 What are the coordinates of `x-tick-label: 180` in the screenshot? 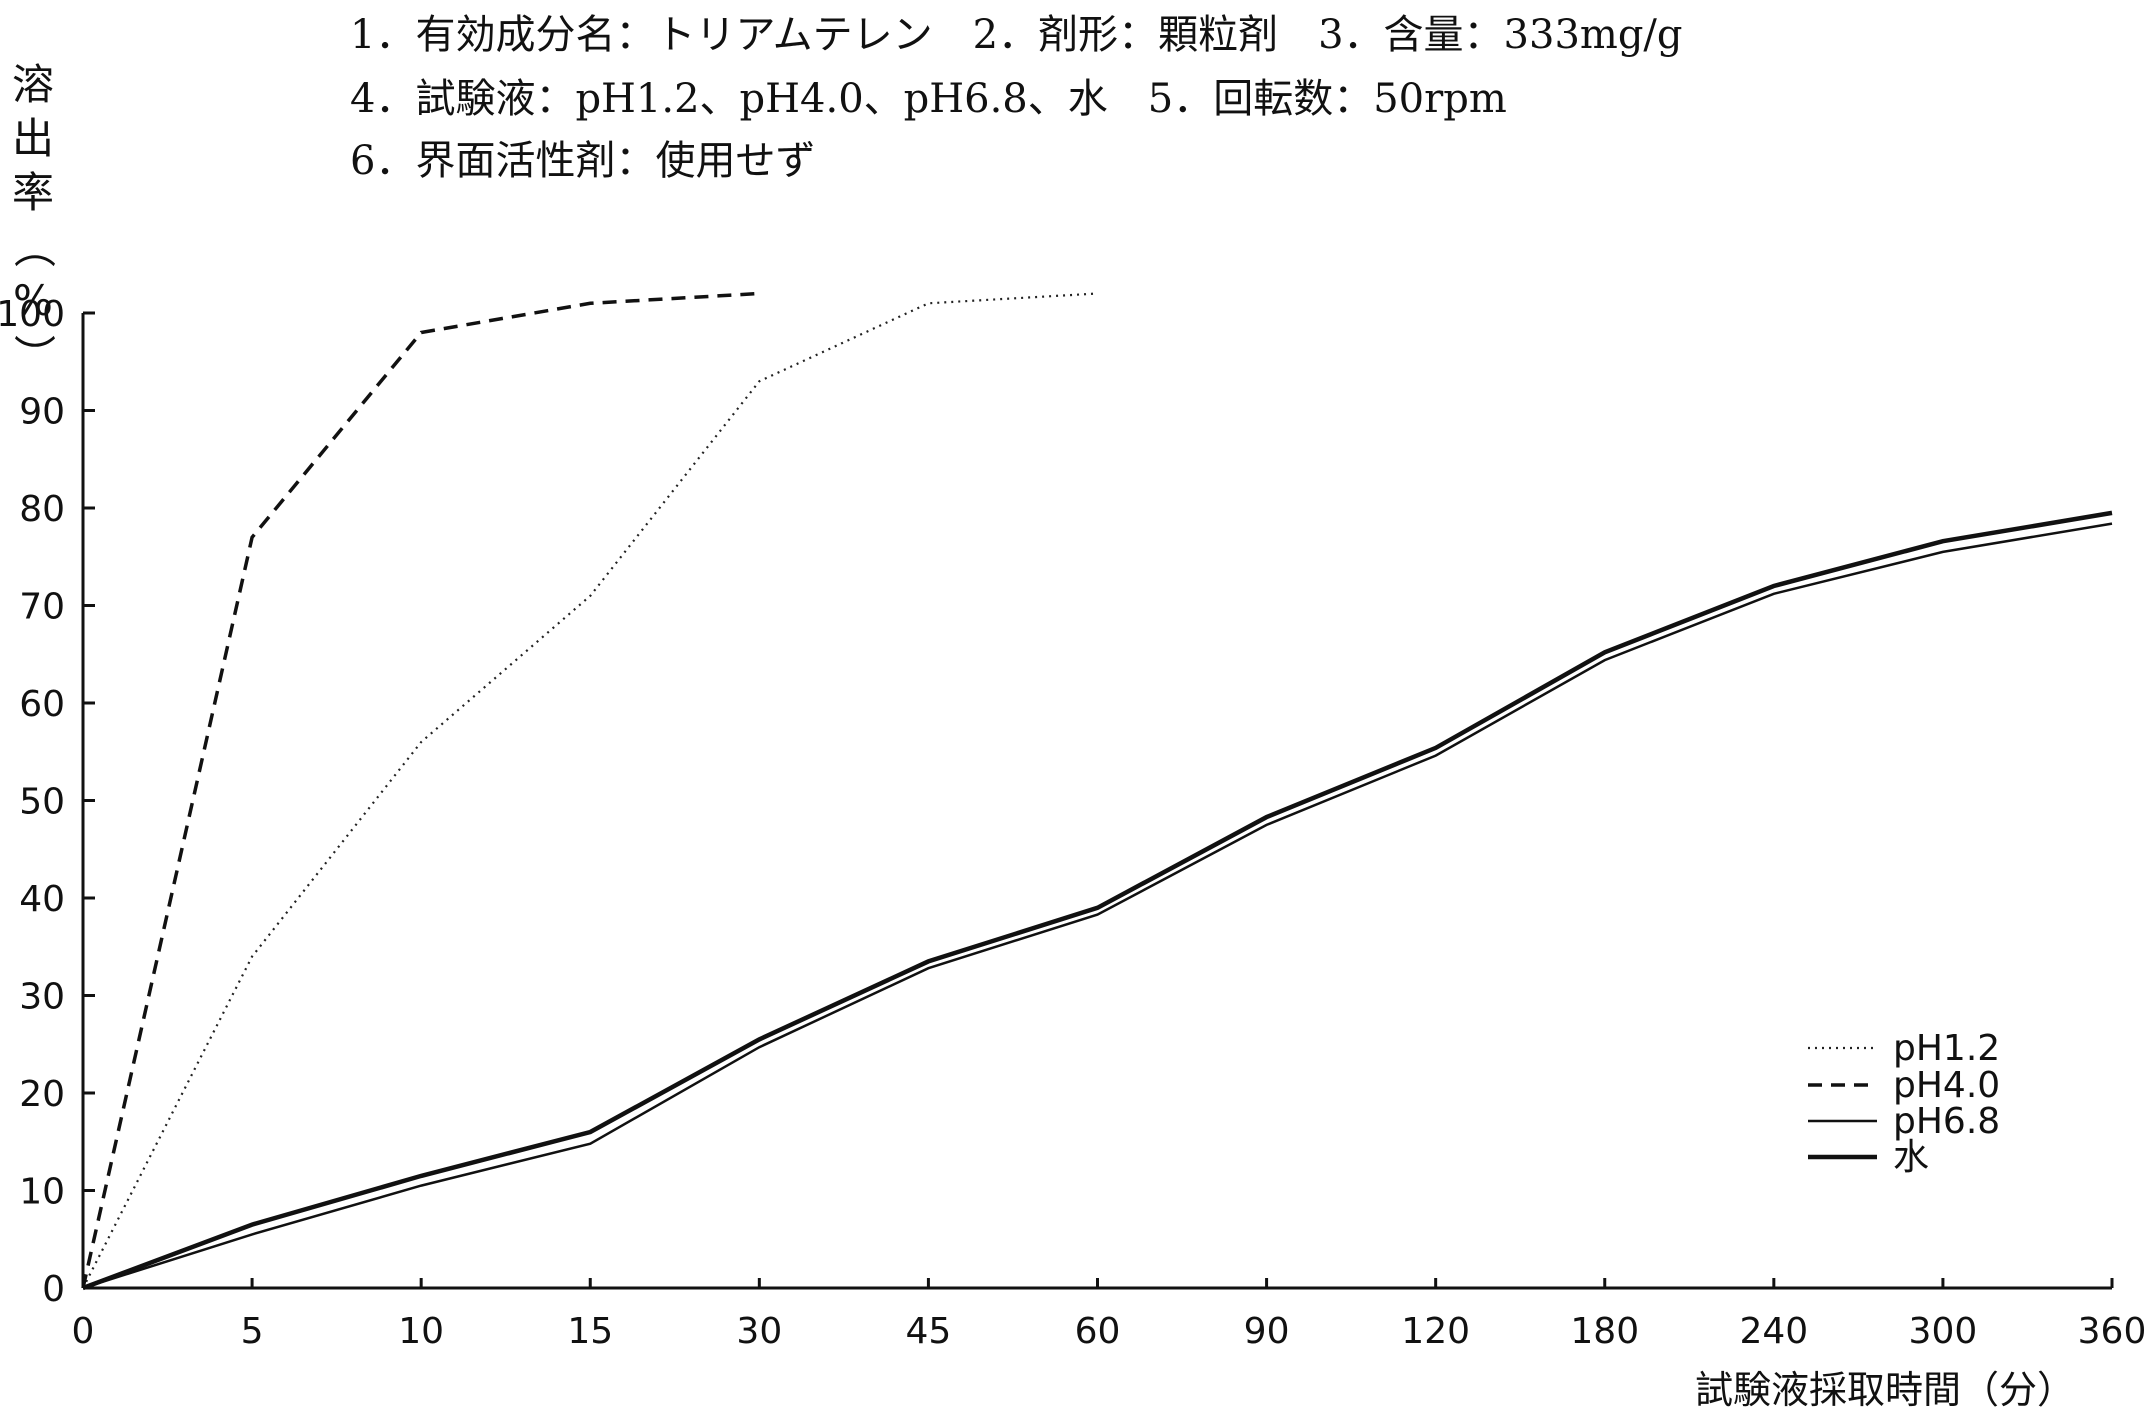 It's located at (1604, 1331).